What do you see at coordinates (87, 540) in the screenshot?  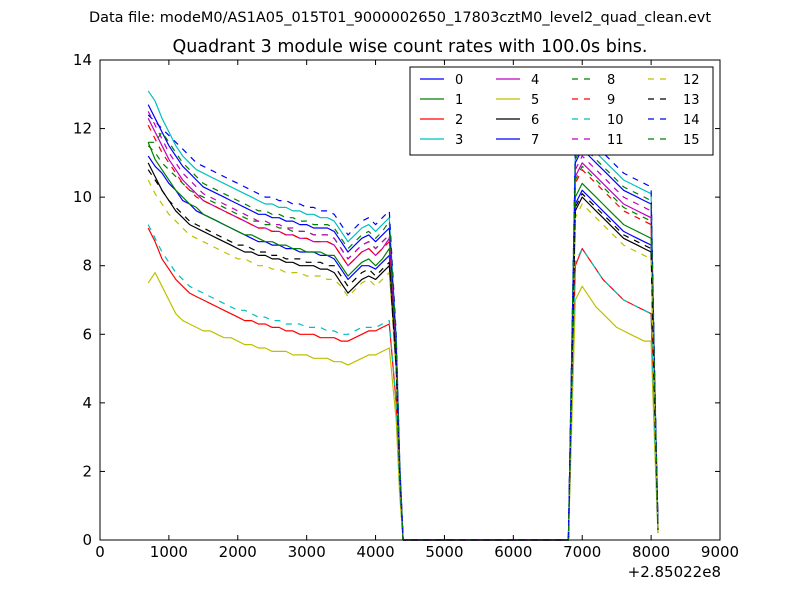 I see `y-tick-label: 0` at bounding box center [87, 540].